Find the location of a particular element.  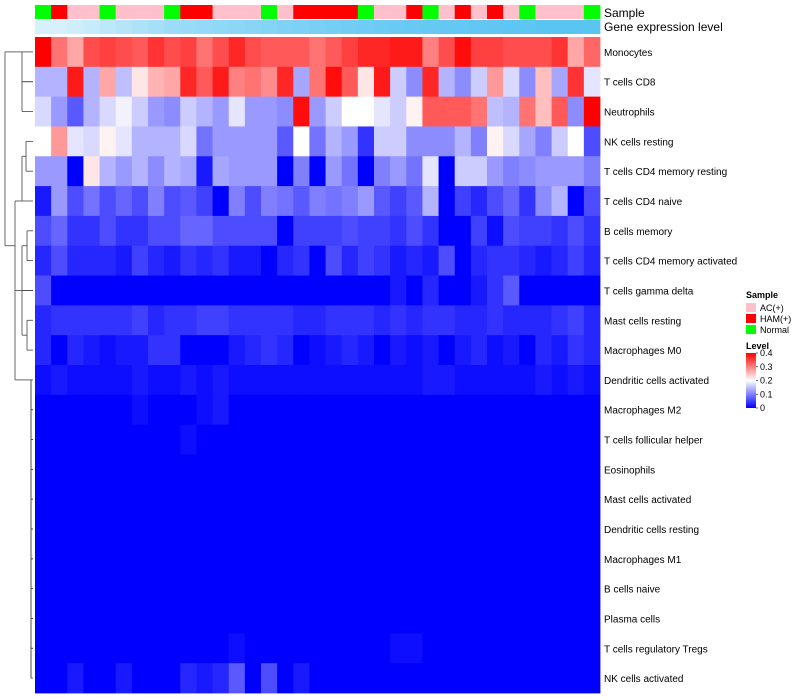

row-label: B cells memory is located at coordinates (638, 232).